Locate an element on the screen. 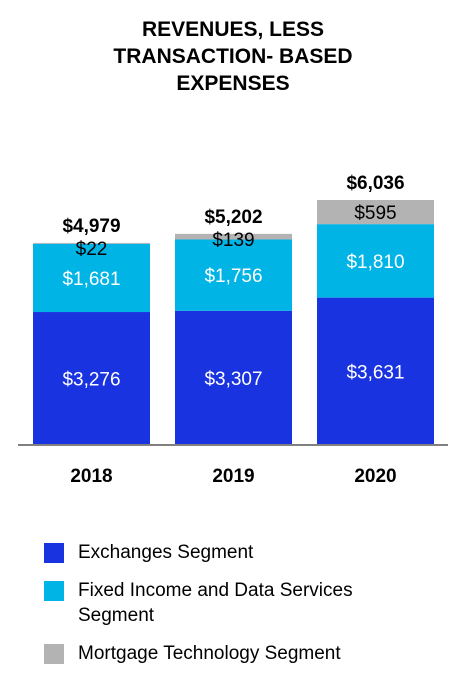 This screenshot has height=700, width=466. legend-item: Exchanges Segment is located at coordinates (249, 552).